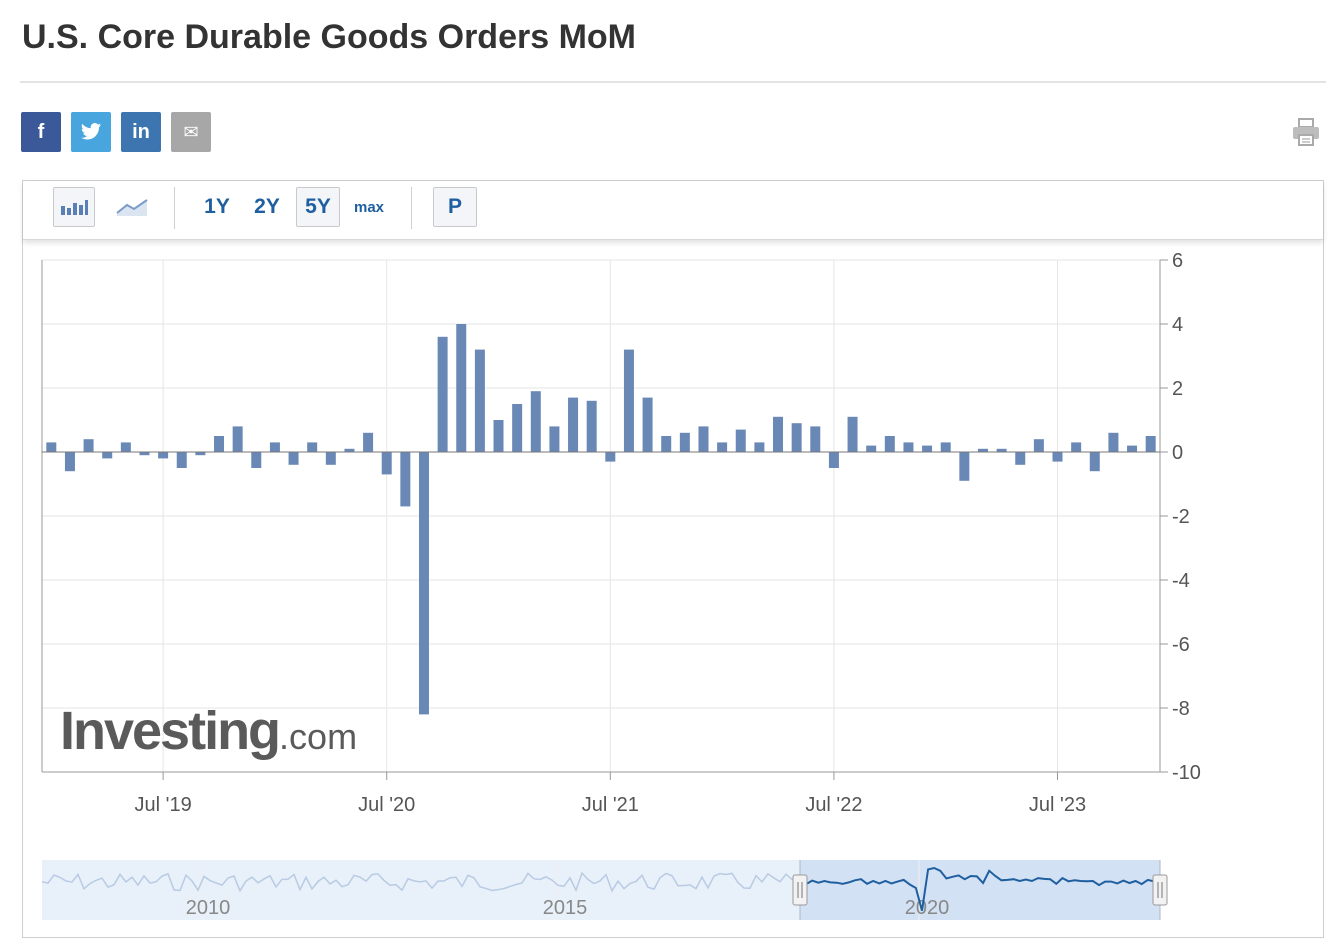  What do you see at coordinates (1057, 805) in the screenshot?
I see `x-tick-label: Jul '23` at bounding box center [1057, 805].